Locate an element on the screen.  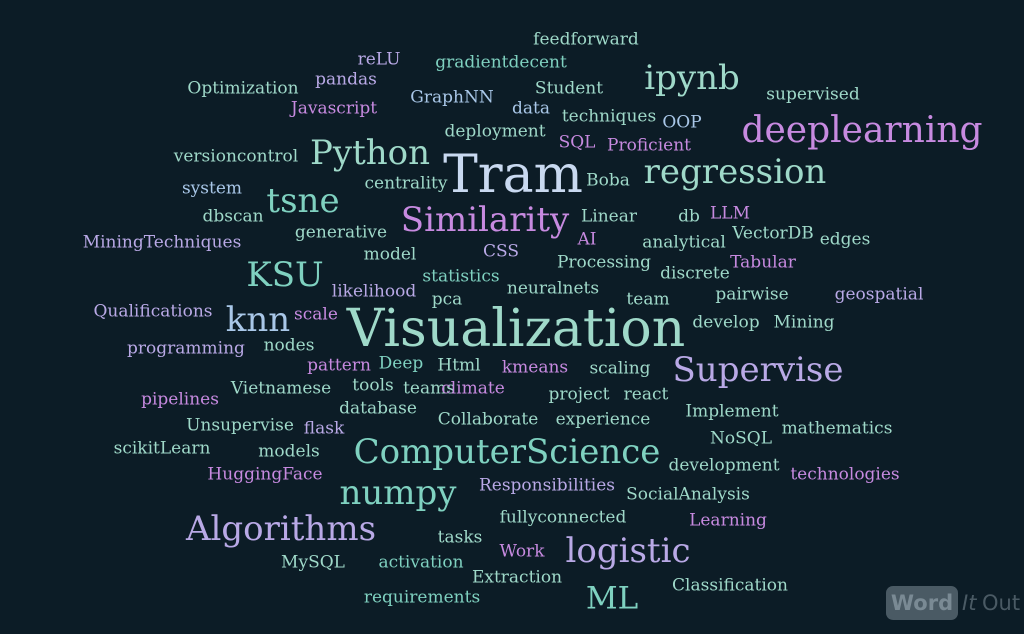
cloud-word: pca is located at coordinates (447, 299).